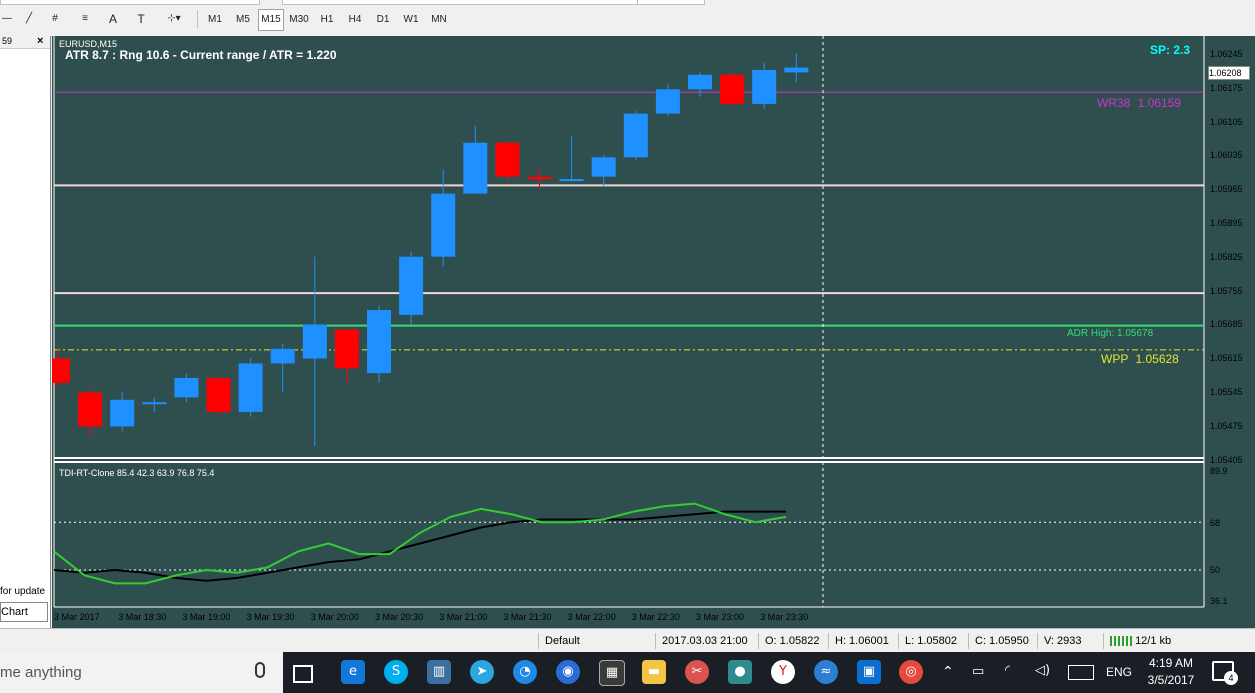 This screenshot has width=1255, height=693. I want to click on timeframe-m5: M5, so click(243, 19).